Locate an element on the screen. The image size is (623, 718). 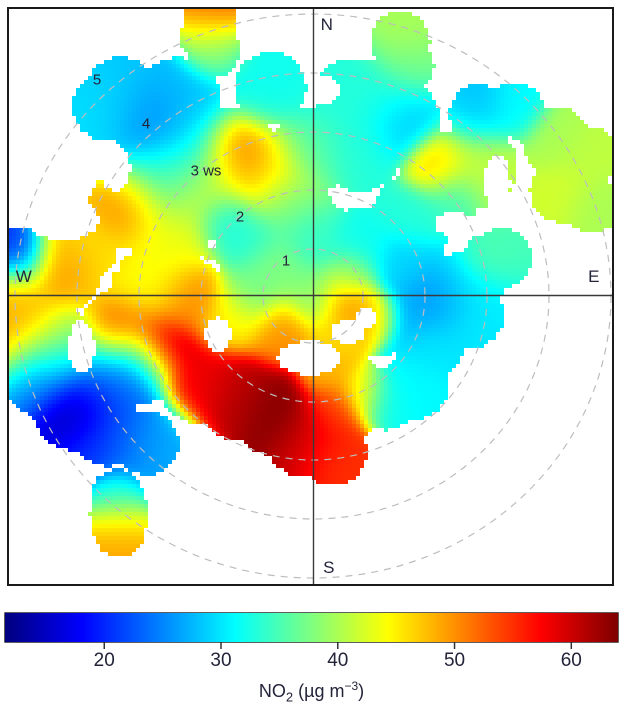
colorbar-title-units: (µg m is located at coordinates (319, 691).